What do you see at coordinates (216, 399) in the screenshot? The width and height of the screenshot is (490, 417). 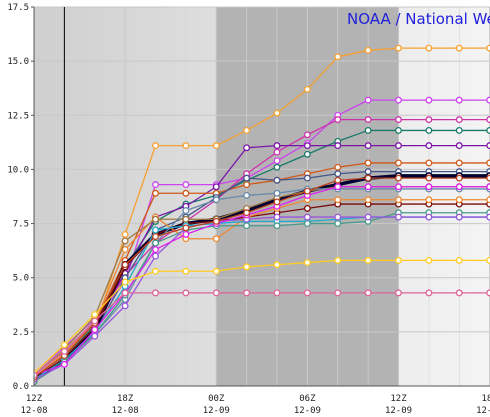 I see `x-tick-hour: 00Z` at bounding box center [216, 399].